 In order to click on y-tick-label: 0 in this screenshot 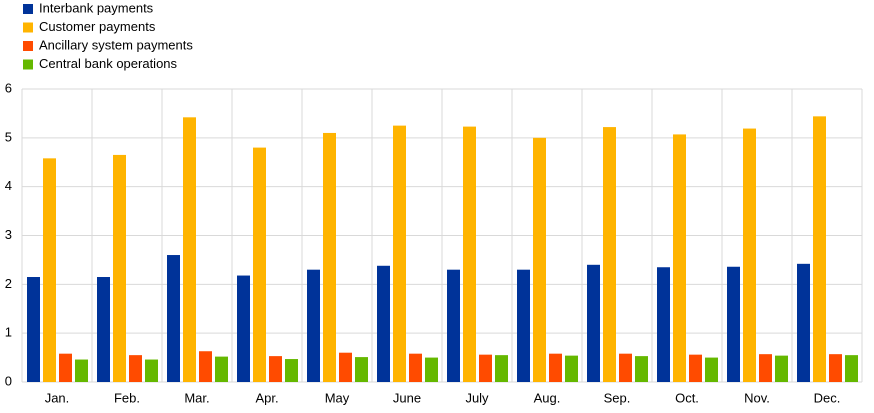, I will do `click(8, 380)`.